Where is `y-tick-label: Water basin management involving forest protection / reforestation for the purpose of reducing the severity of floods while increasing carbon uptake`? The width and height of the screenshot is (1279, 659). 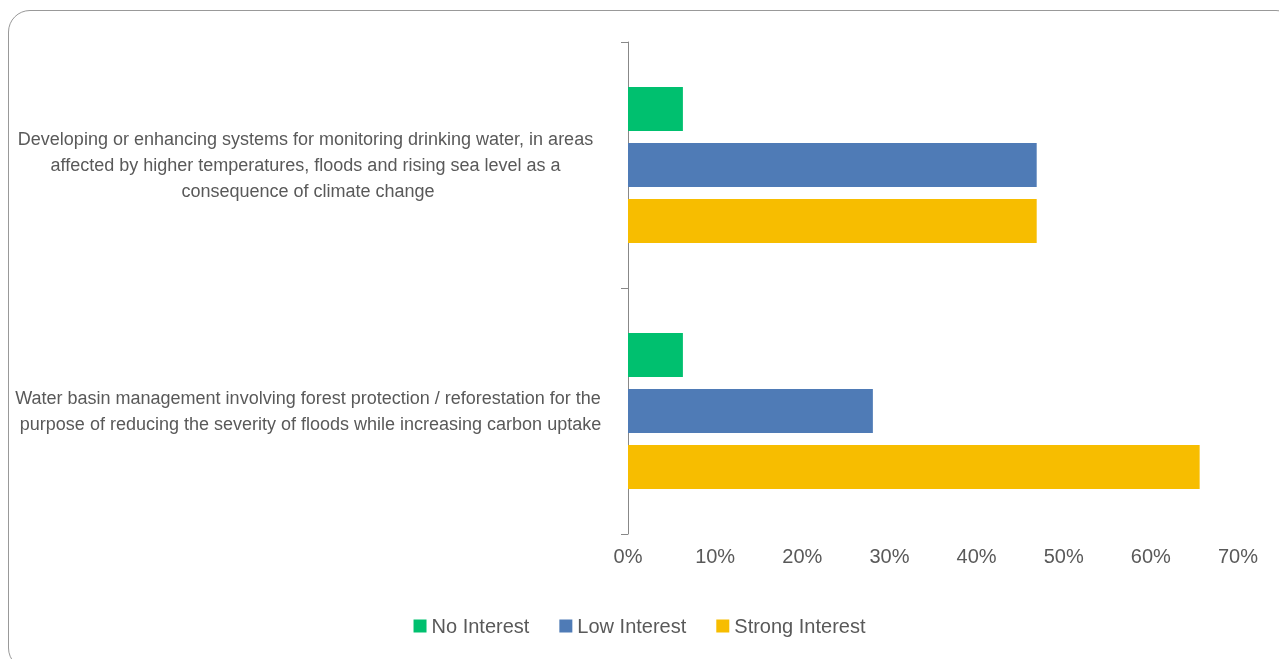
y-tick-label: Water basin management involving forest protection / reforestation for the purpose of reducing the severity of floods while increasing carbon uptake is located at coordinates (308, 411).